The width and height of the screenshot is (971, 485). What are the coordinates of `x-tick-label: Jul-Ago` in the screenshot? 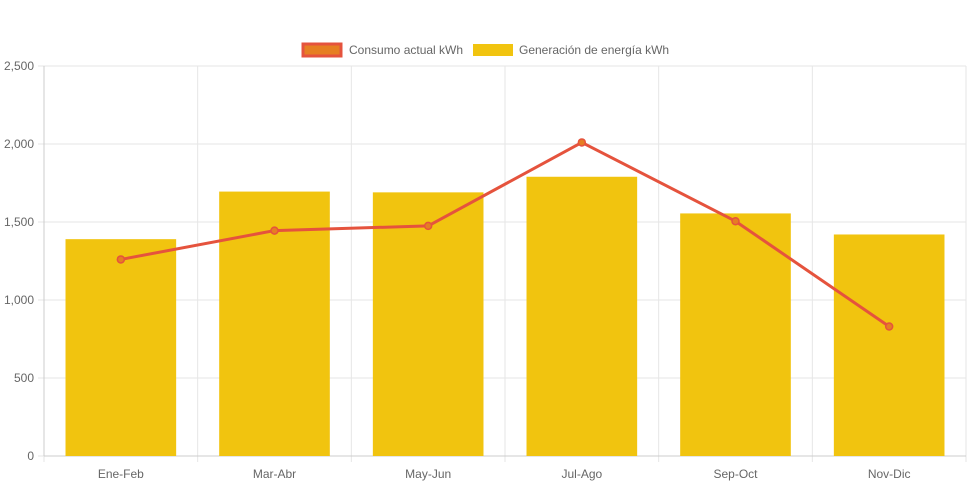 It's located at (581, 474).